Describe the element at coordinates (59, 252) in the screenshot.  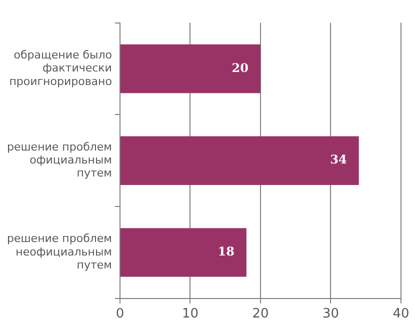
I see `y-tick-label: решение проблем неофициальным путем` at that location.